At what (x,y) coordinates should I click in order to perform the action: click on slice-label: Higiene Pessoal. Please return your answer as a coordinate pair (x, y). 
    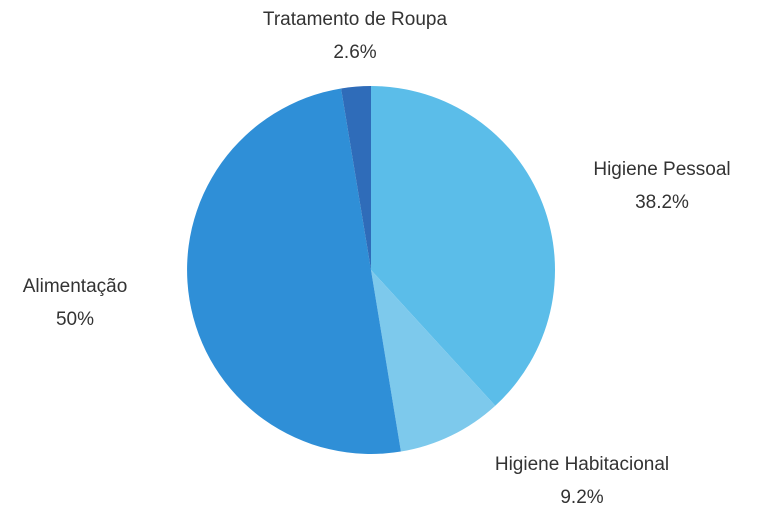
    Looking at the image, I should click on (661, 169).